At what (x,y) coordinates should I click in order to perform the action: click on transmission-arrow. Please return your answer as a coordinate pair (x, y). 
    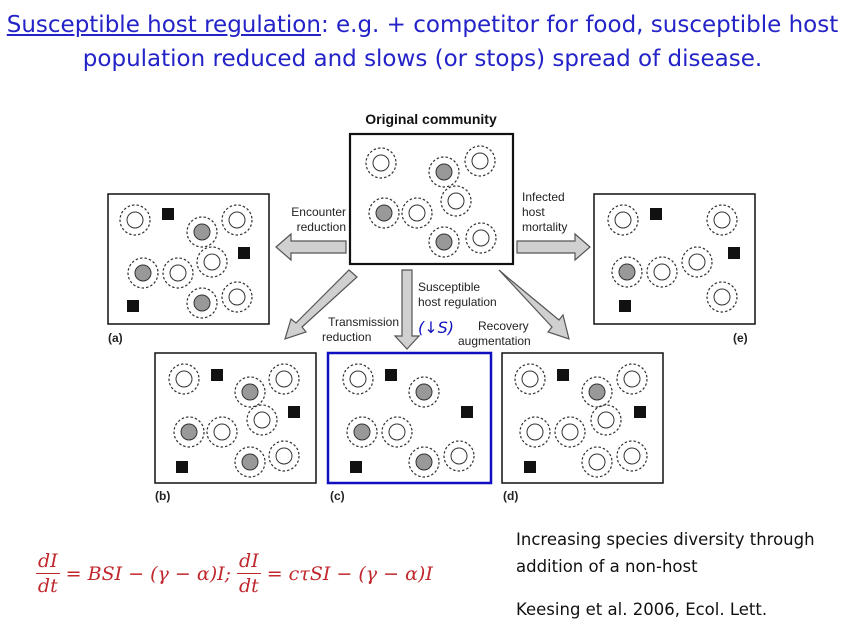
    Looking at the image, I should click on (321, 304).